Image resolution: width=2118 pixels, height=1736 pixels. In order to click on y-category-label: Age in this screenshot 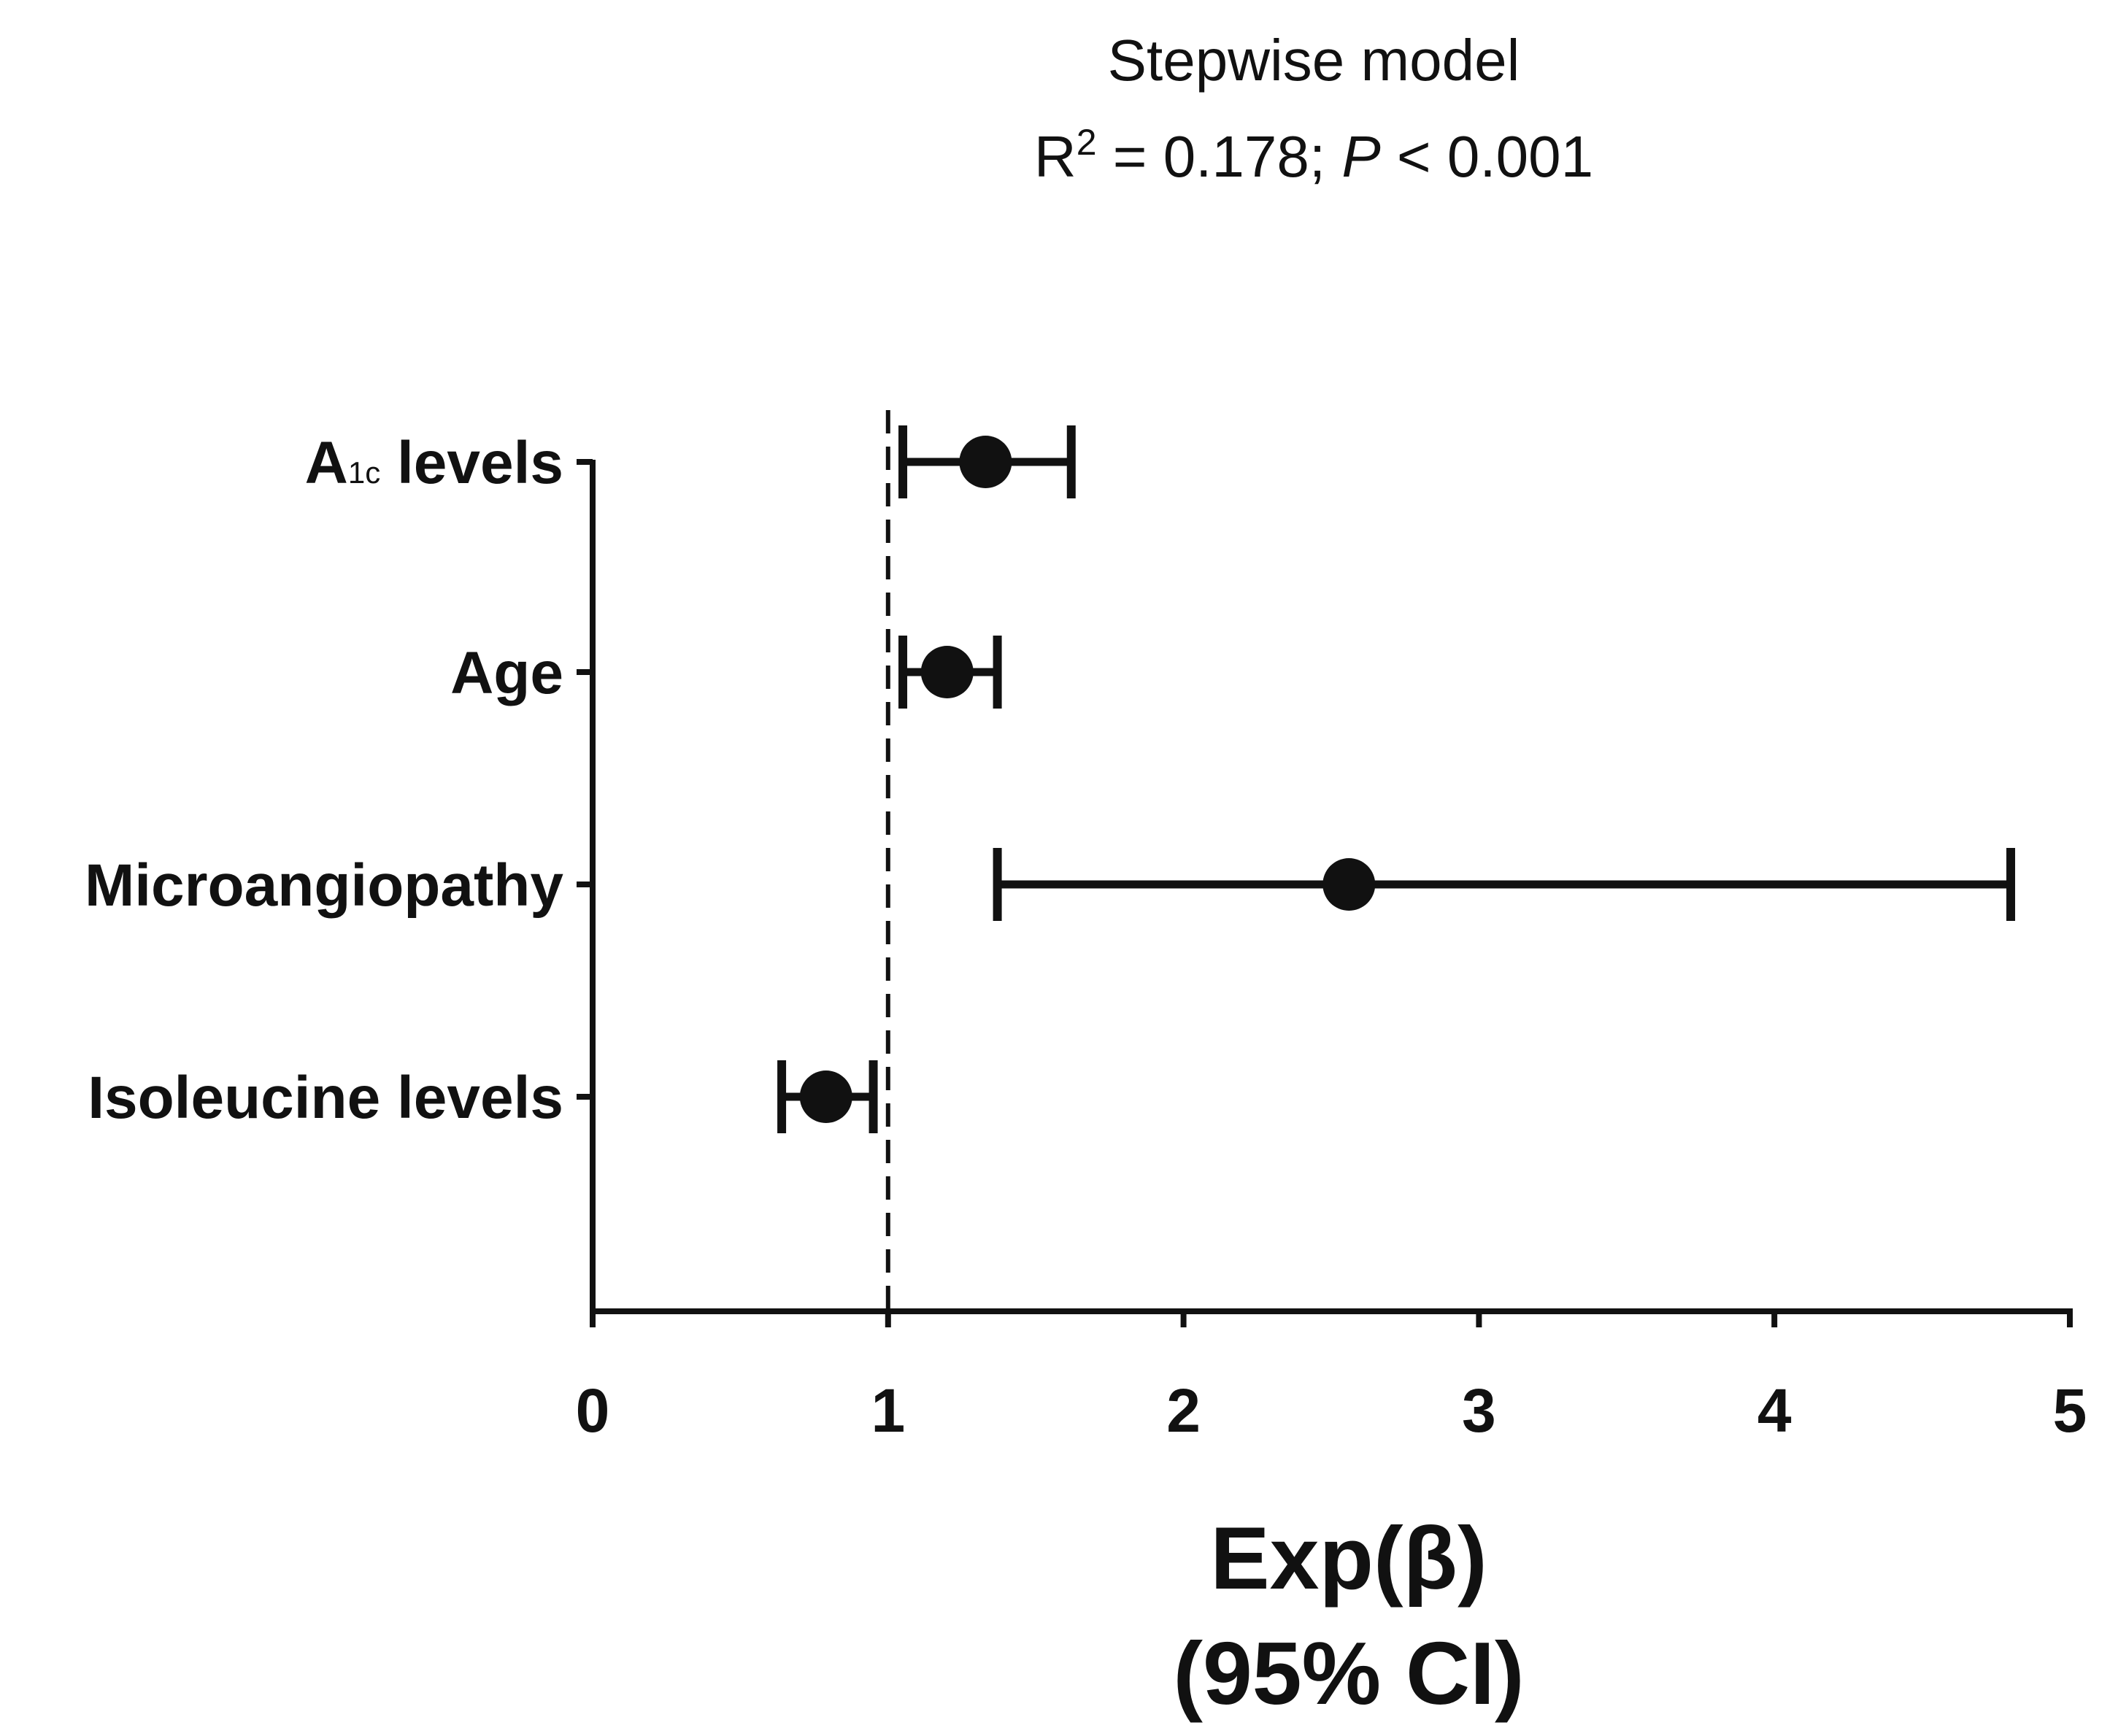, I will do `click(507, 673)`.